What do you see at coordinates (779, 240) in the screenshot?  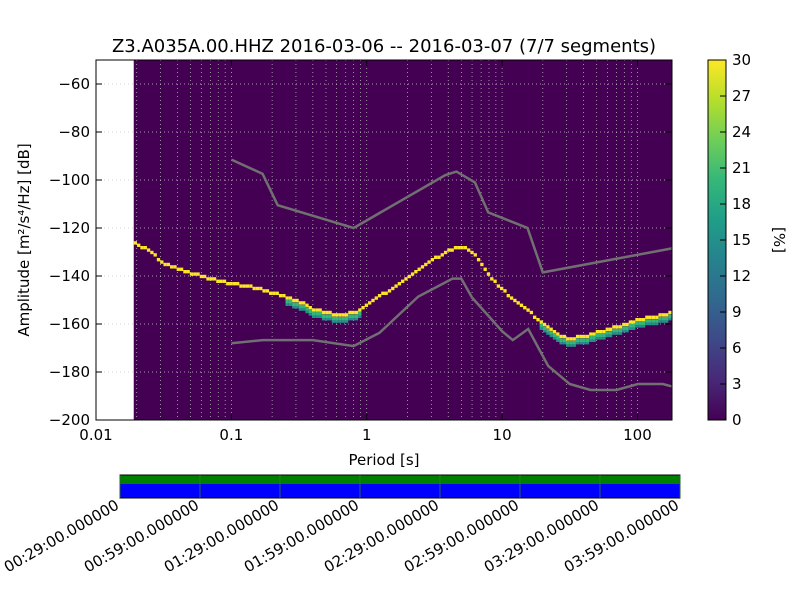 I see `colorbar-label: [%]` at bounding box center [779, 240].